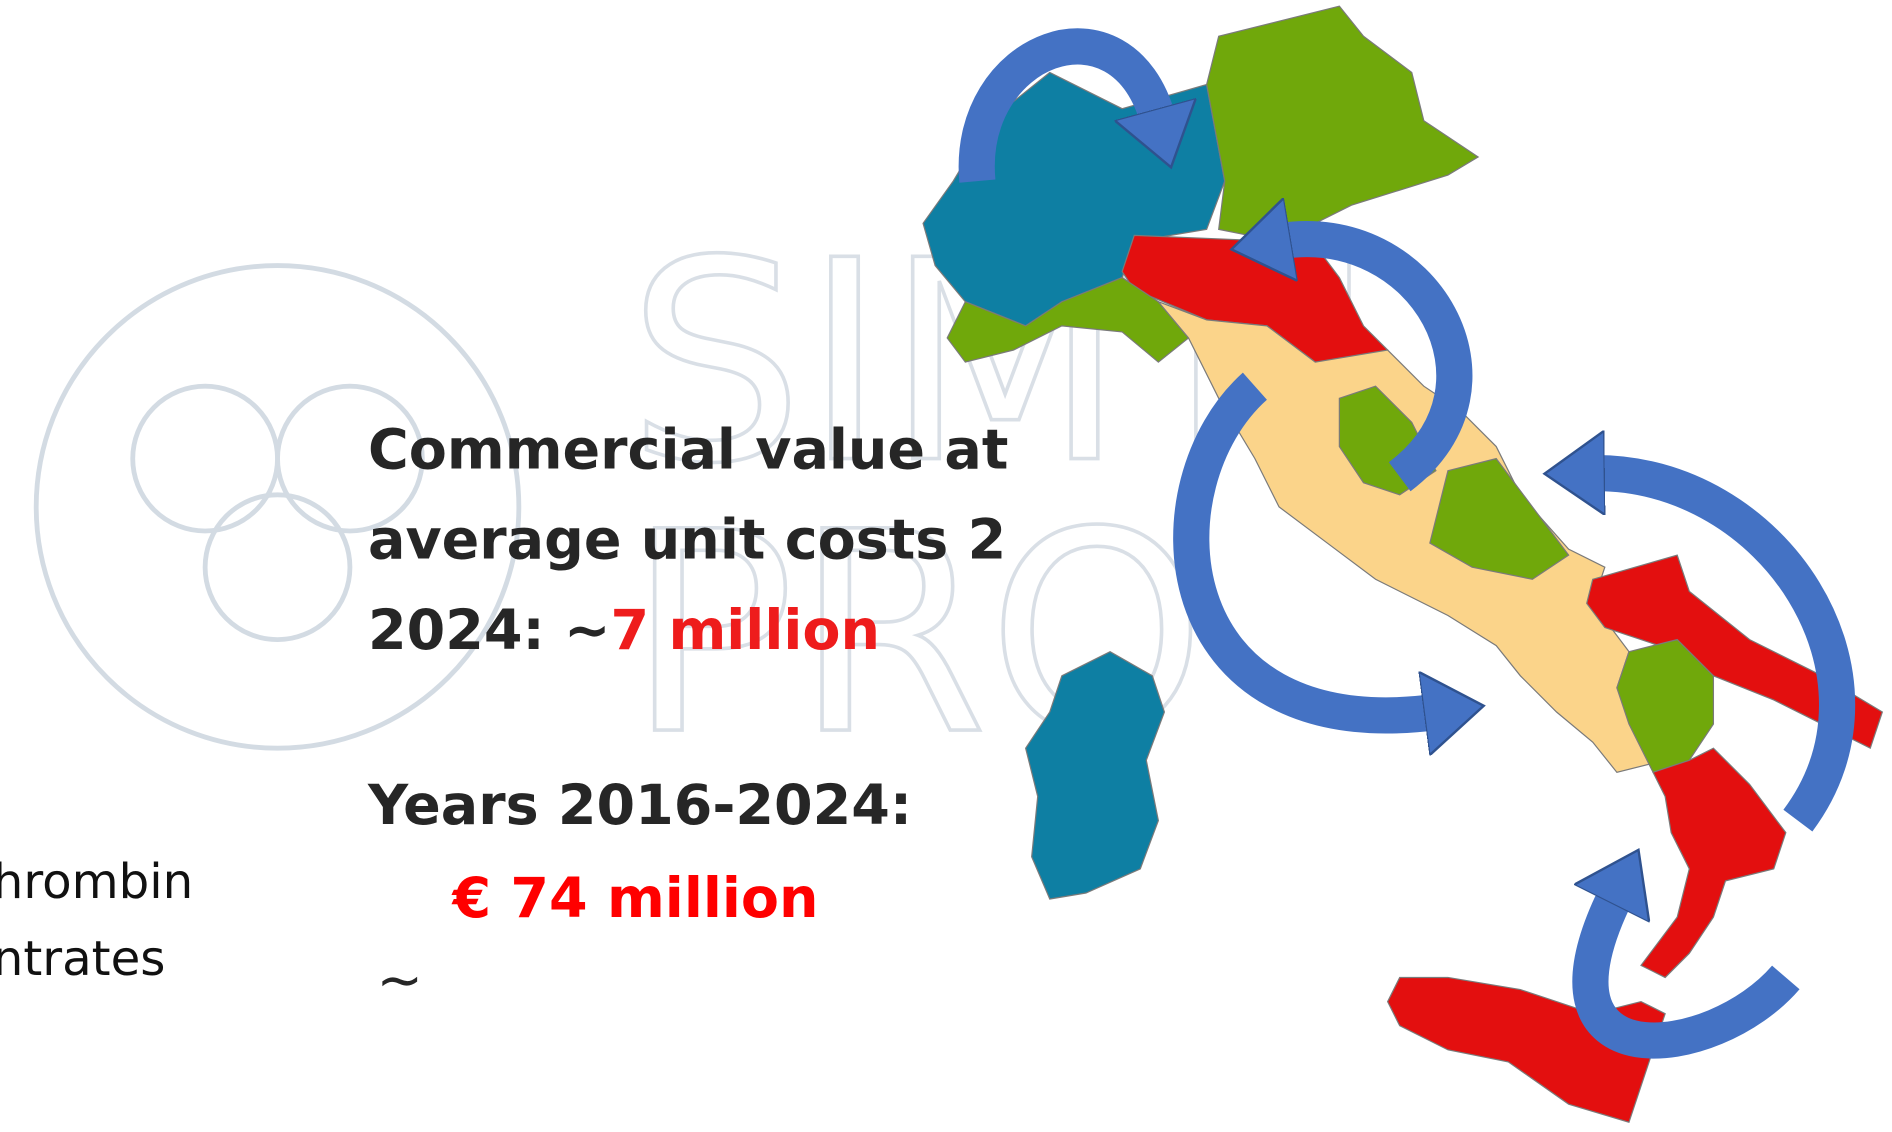  Describe the element at coordinates (96, 882) in the screenshot. I see `text-fragment: hrombin` at that location.